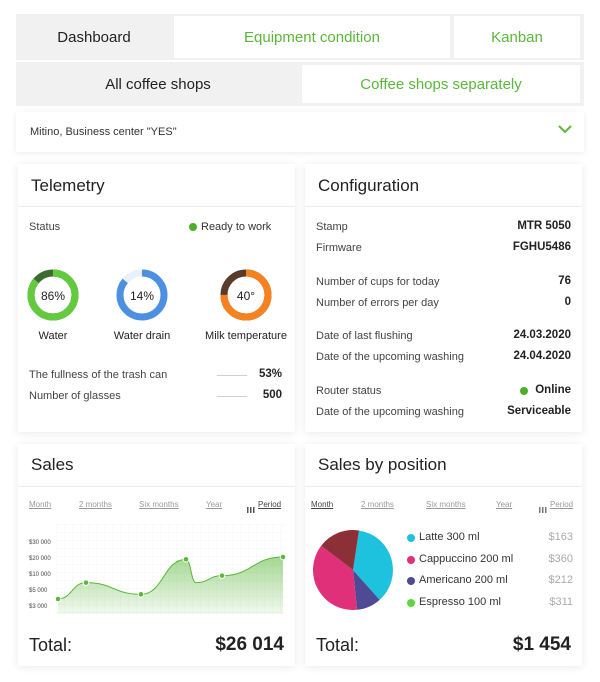 The width and height of the screenshot is (600, 682). I want to click on configuration-title: Configuration, so click(369, 185).